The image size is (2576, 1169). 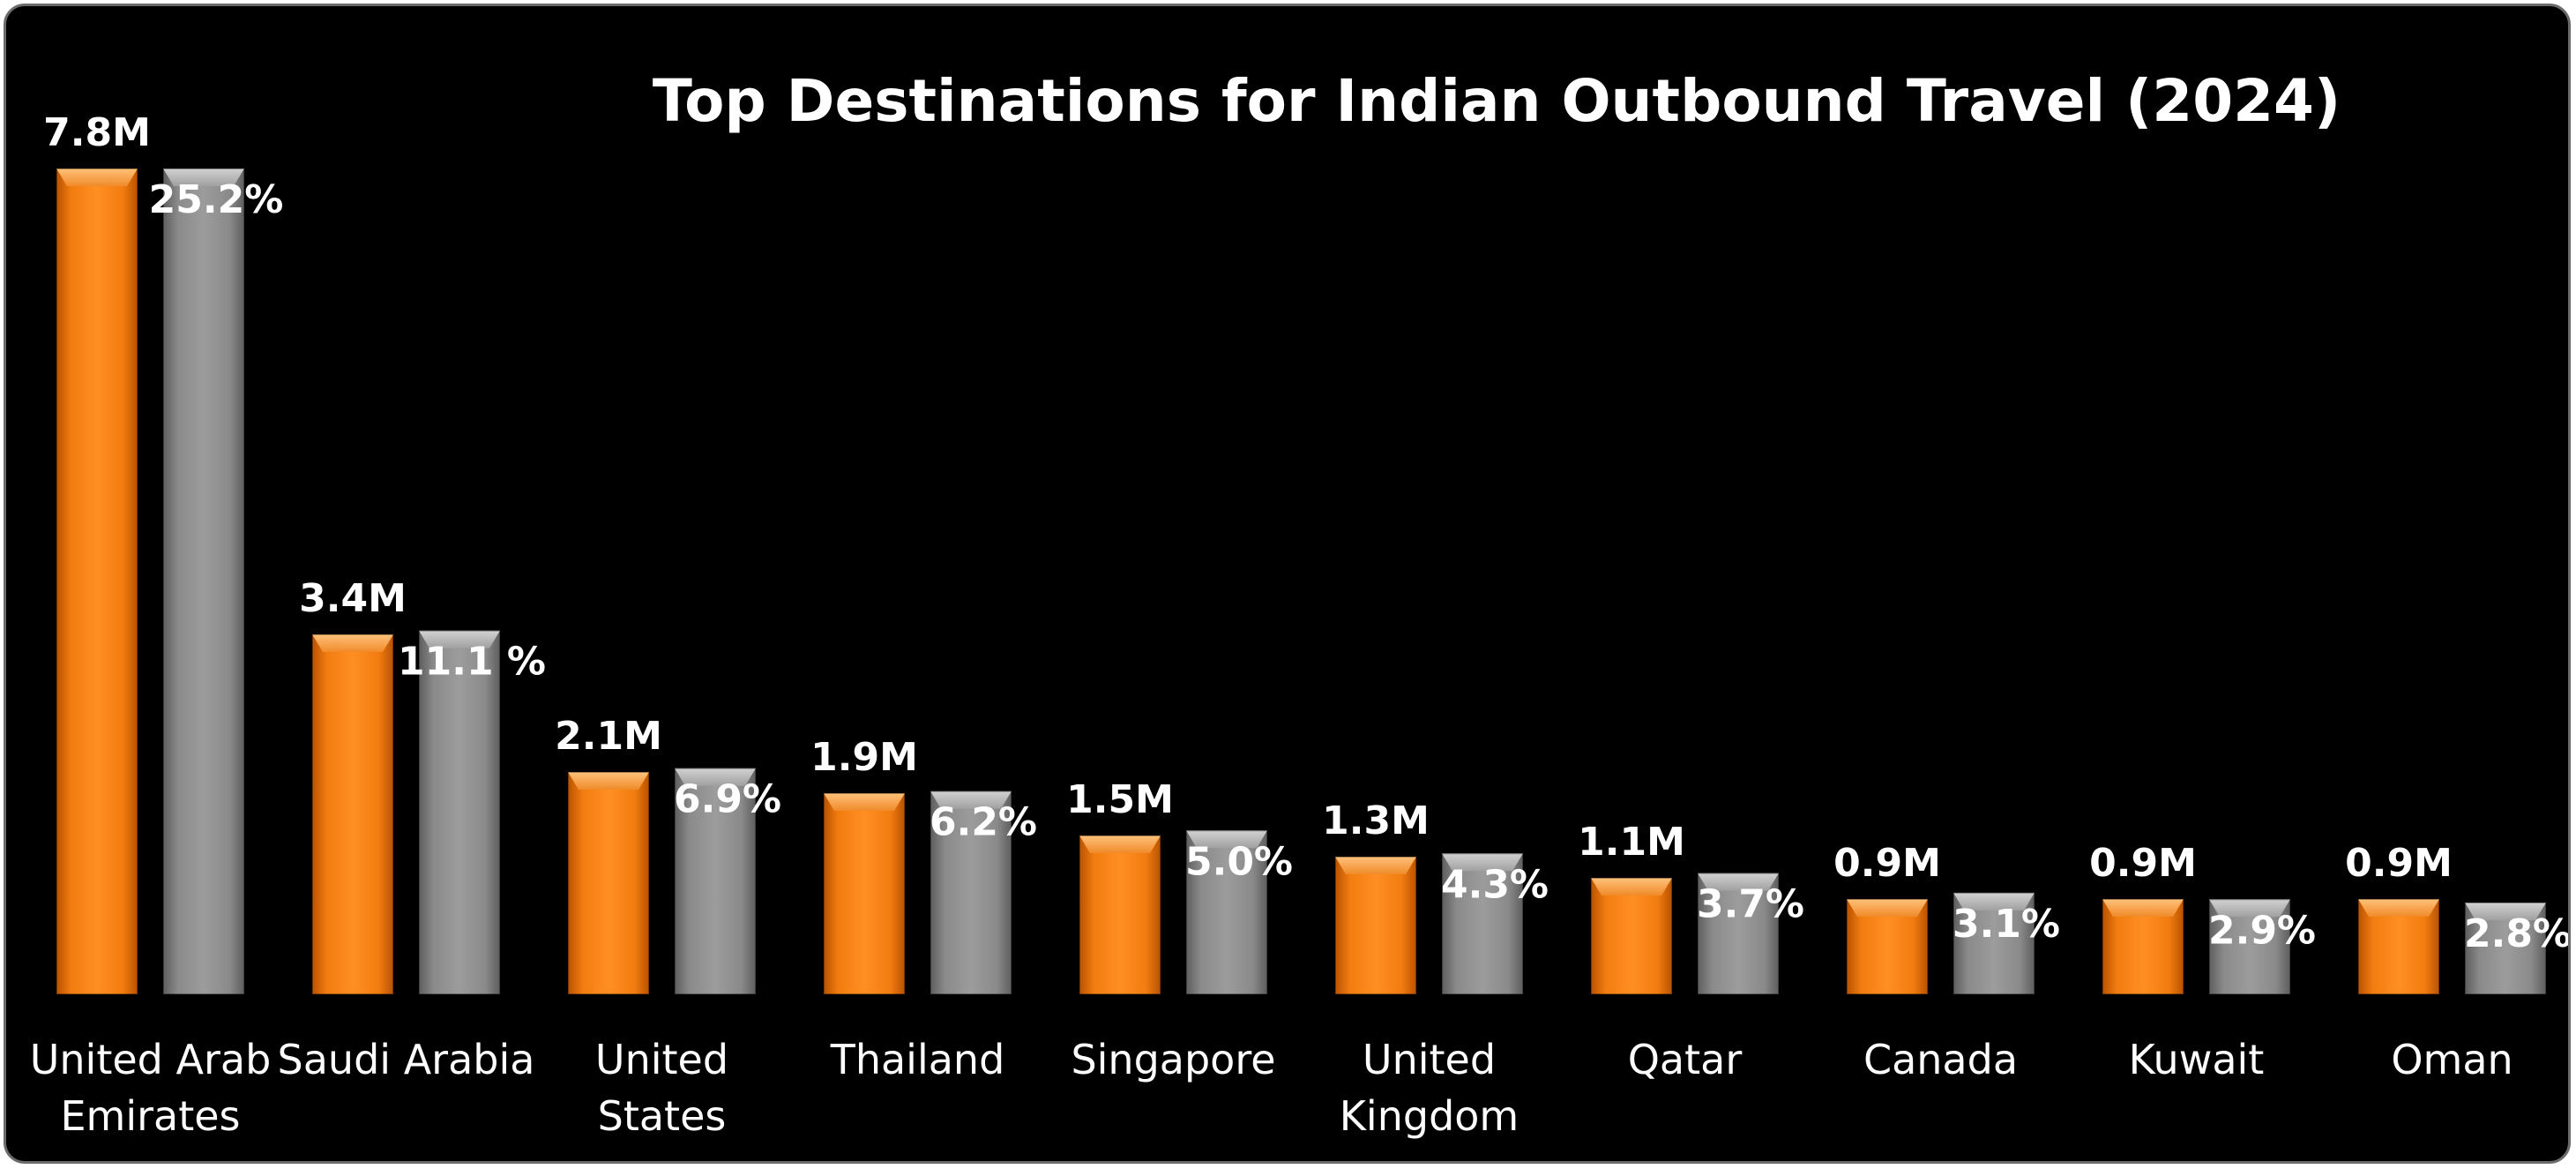 What do you see at coordinates (97, 133) in the screenshot?
I see `visitor-value-label: 7.8M` at bounding box center [97, 133].